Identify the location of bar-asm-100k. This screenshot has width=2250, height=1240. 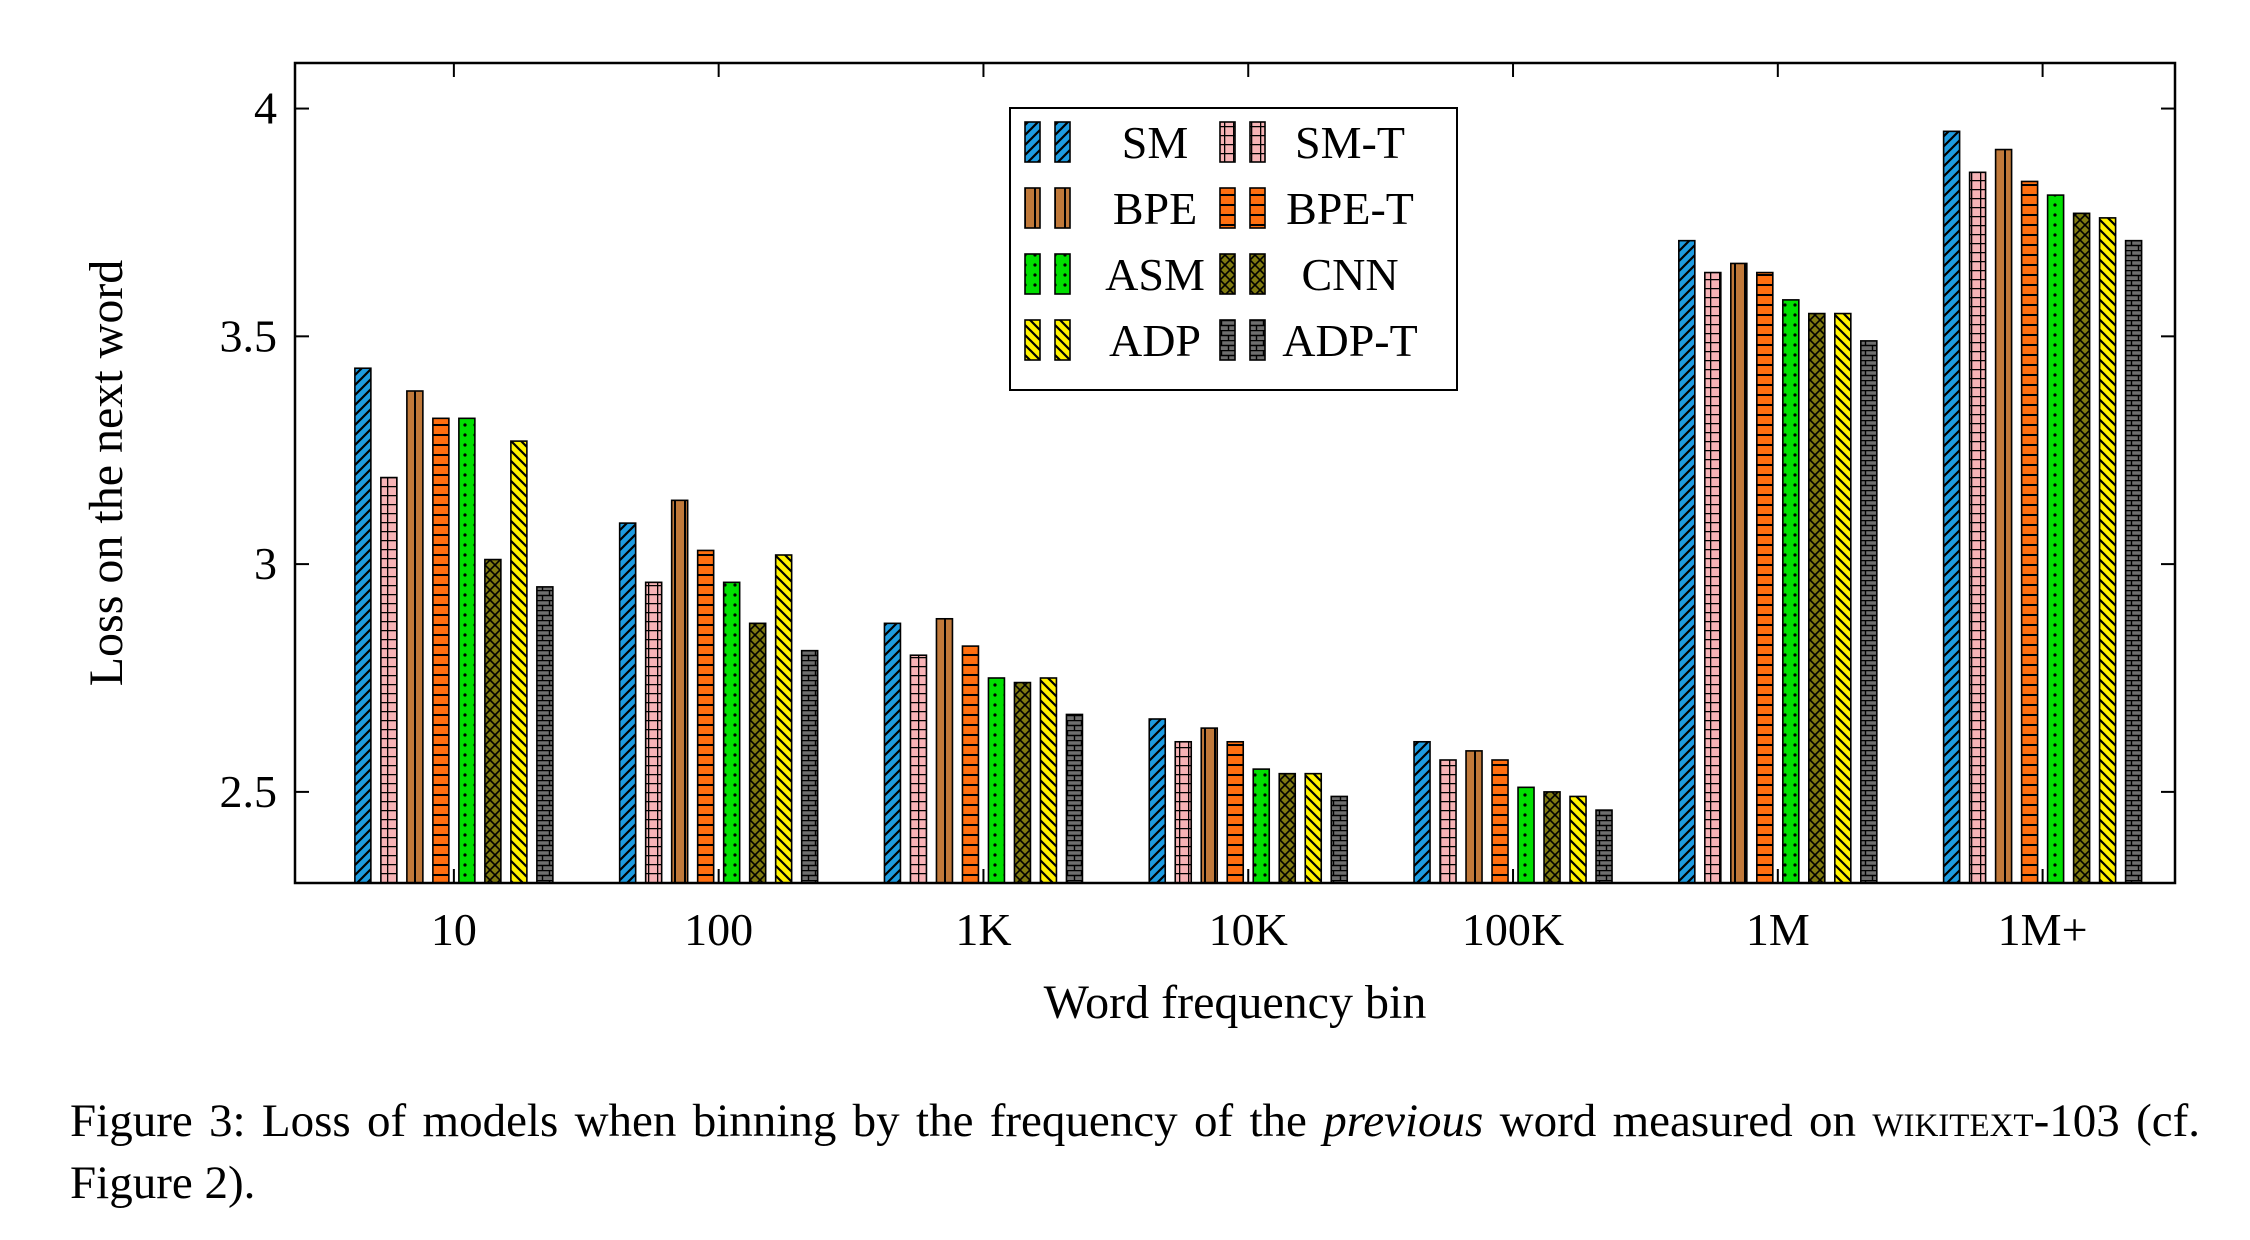
(1526, 835).